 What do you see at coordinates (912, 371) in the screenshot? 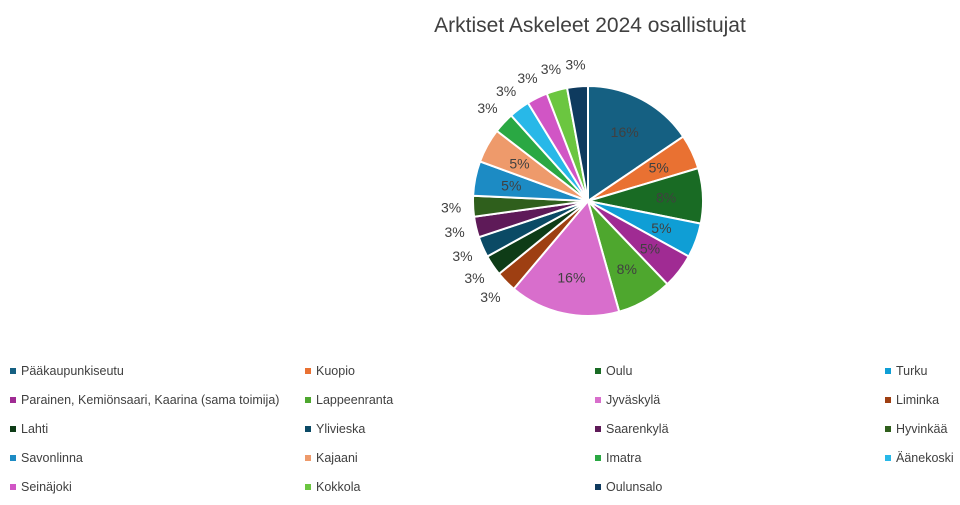
I see `legend-label: Turku` at bounding box center [912, 371].